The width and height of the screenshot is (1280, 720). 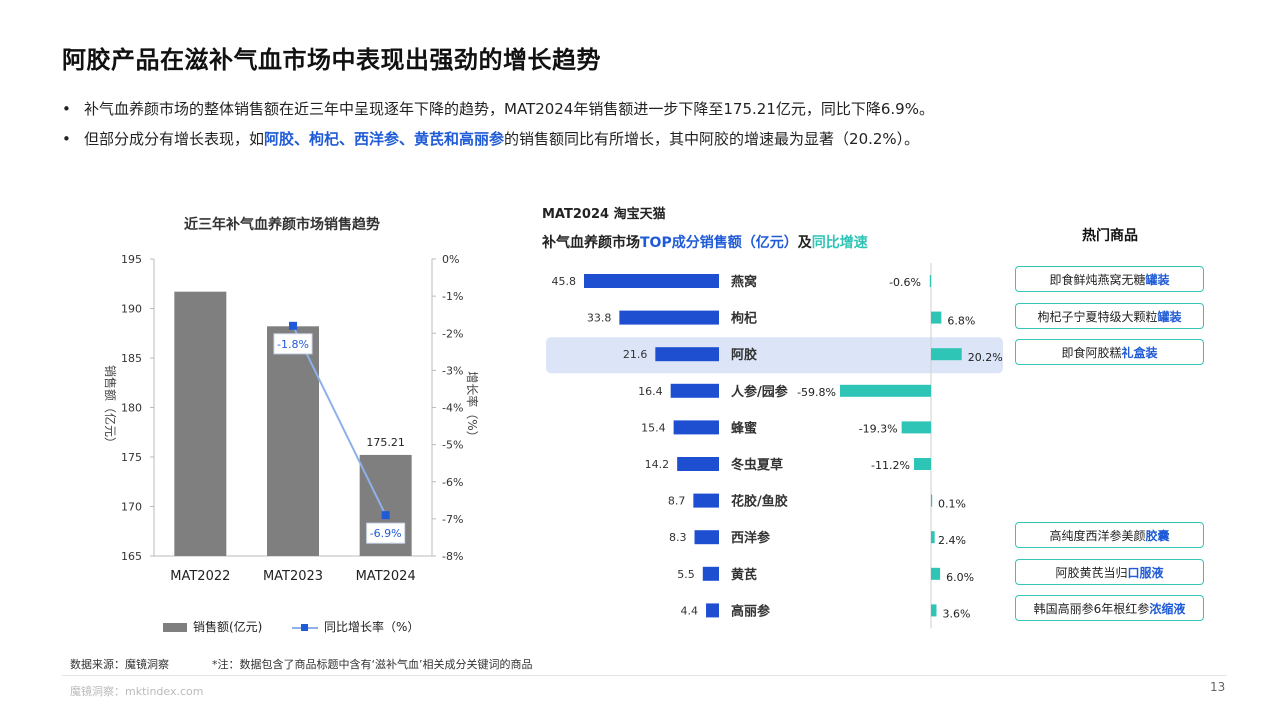 What do you see at coordinates (452, 445) in the screenshot?
I see `y2-tick-label: -5%` at bounding box center [452, 445].